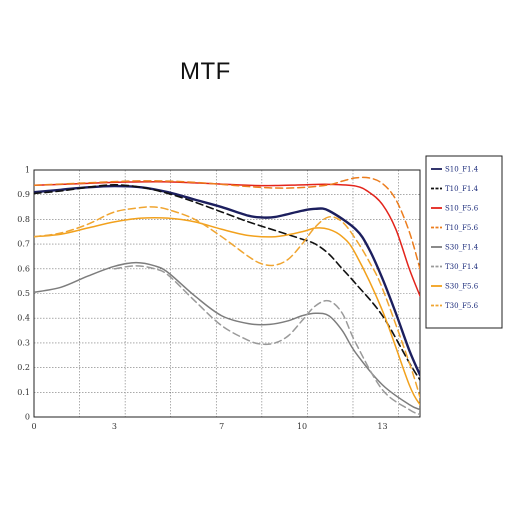 The image size is (520, 520). I want to click on y-tick-label: 0.6, so click(23, 268).